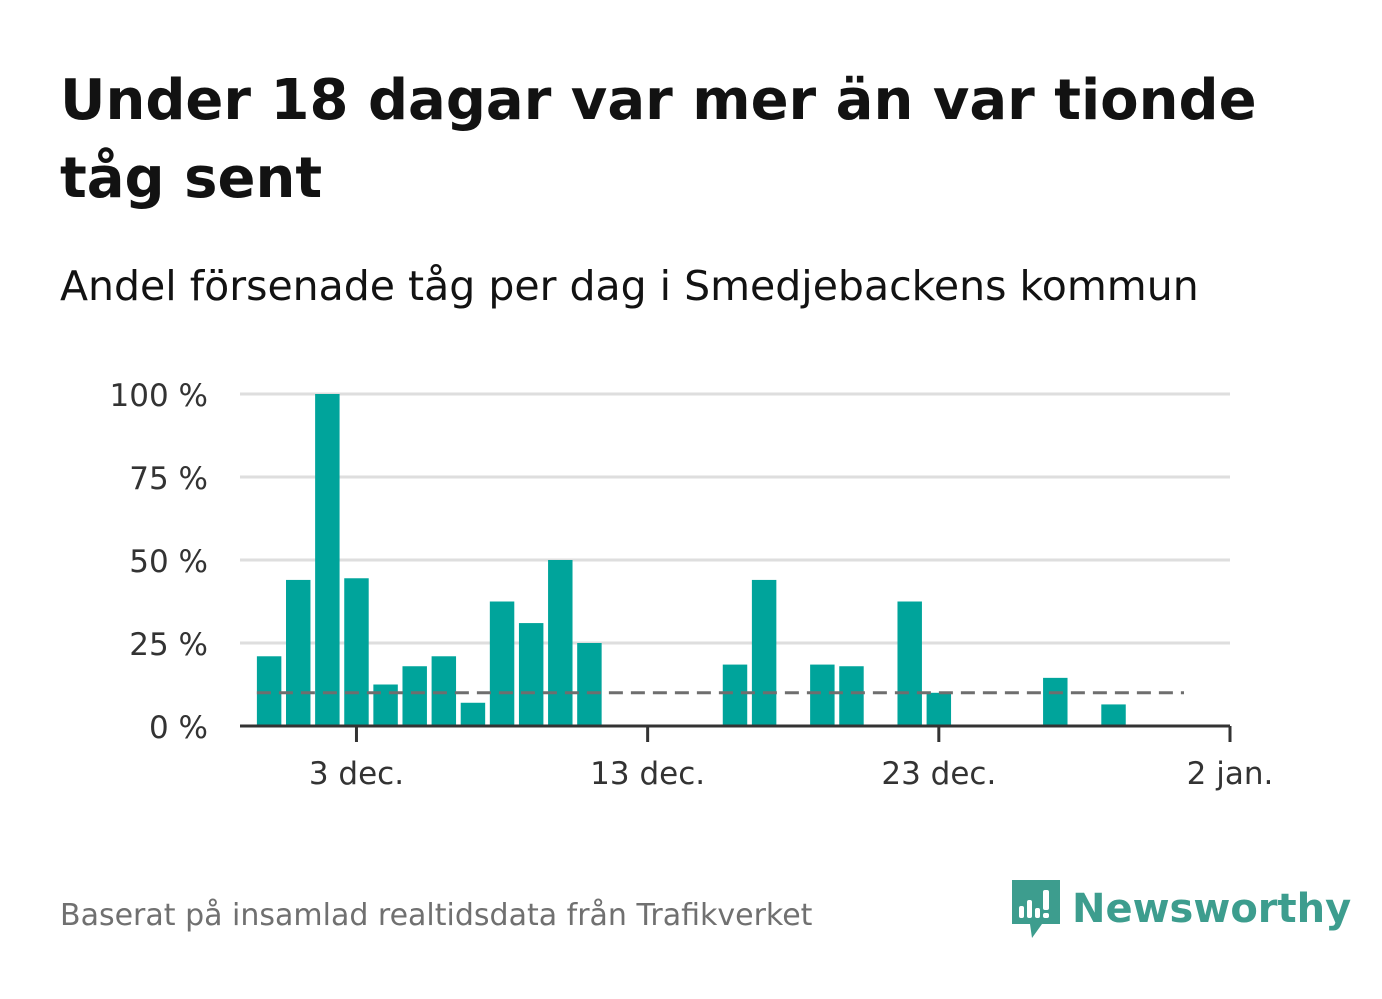 The image size is (1382, 999). What do you see at coordinates (168, 645) in the screenshot?
I see `y-tick-label: 25 %` at bounding box center [168, 645].